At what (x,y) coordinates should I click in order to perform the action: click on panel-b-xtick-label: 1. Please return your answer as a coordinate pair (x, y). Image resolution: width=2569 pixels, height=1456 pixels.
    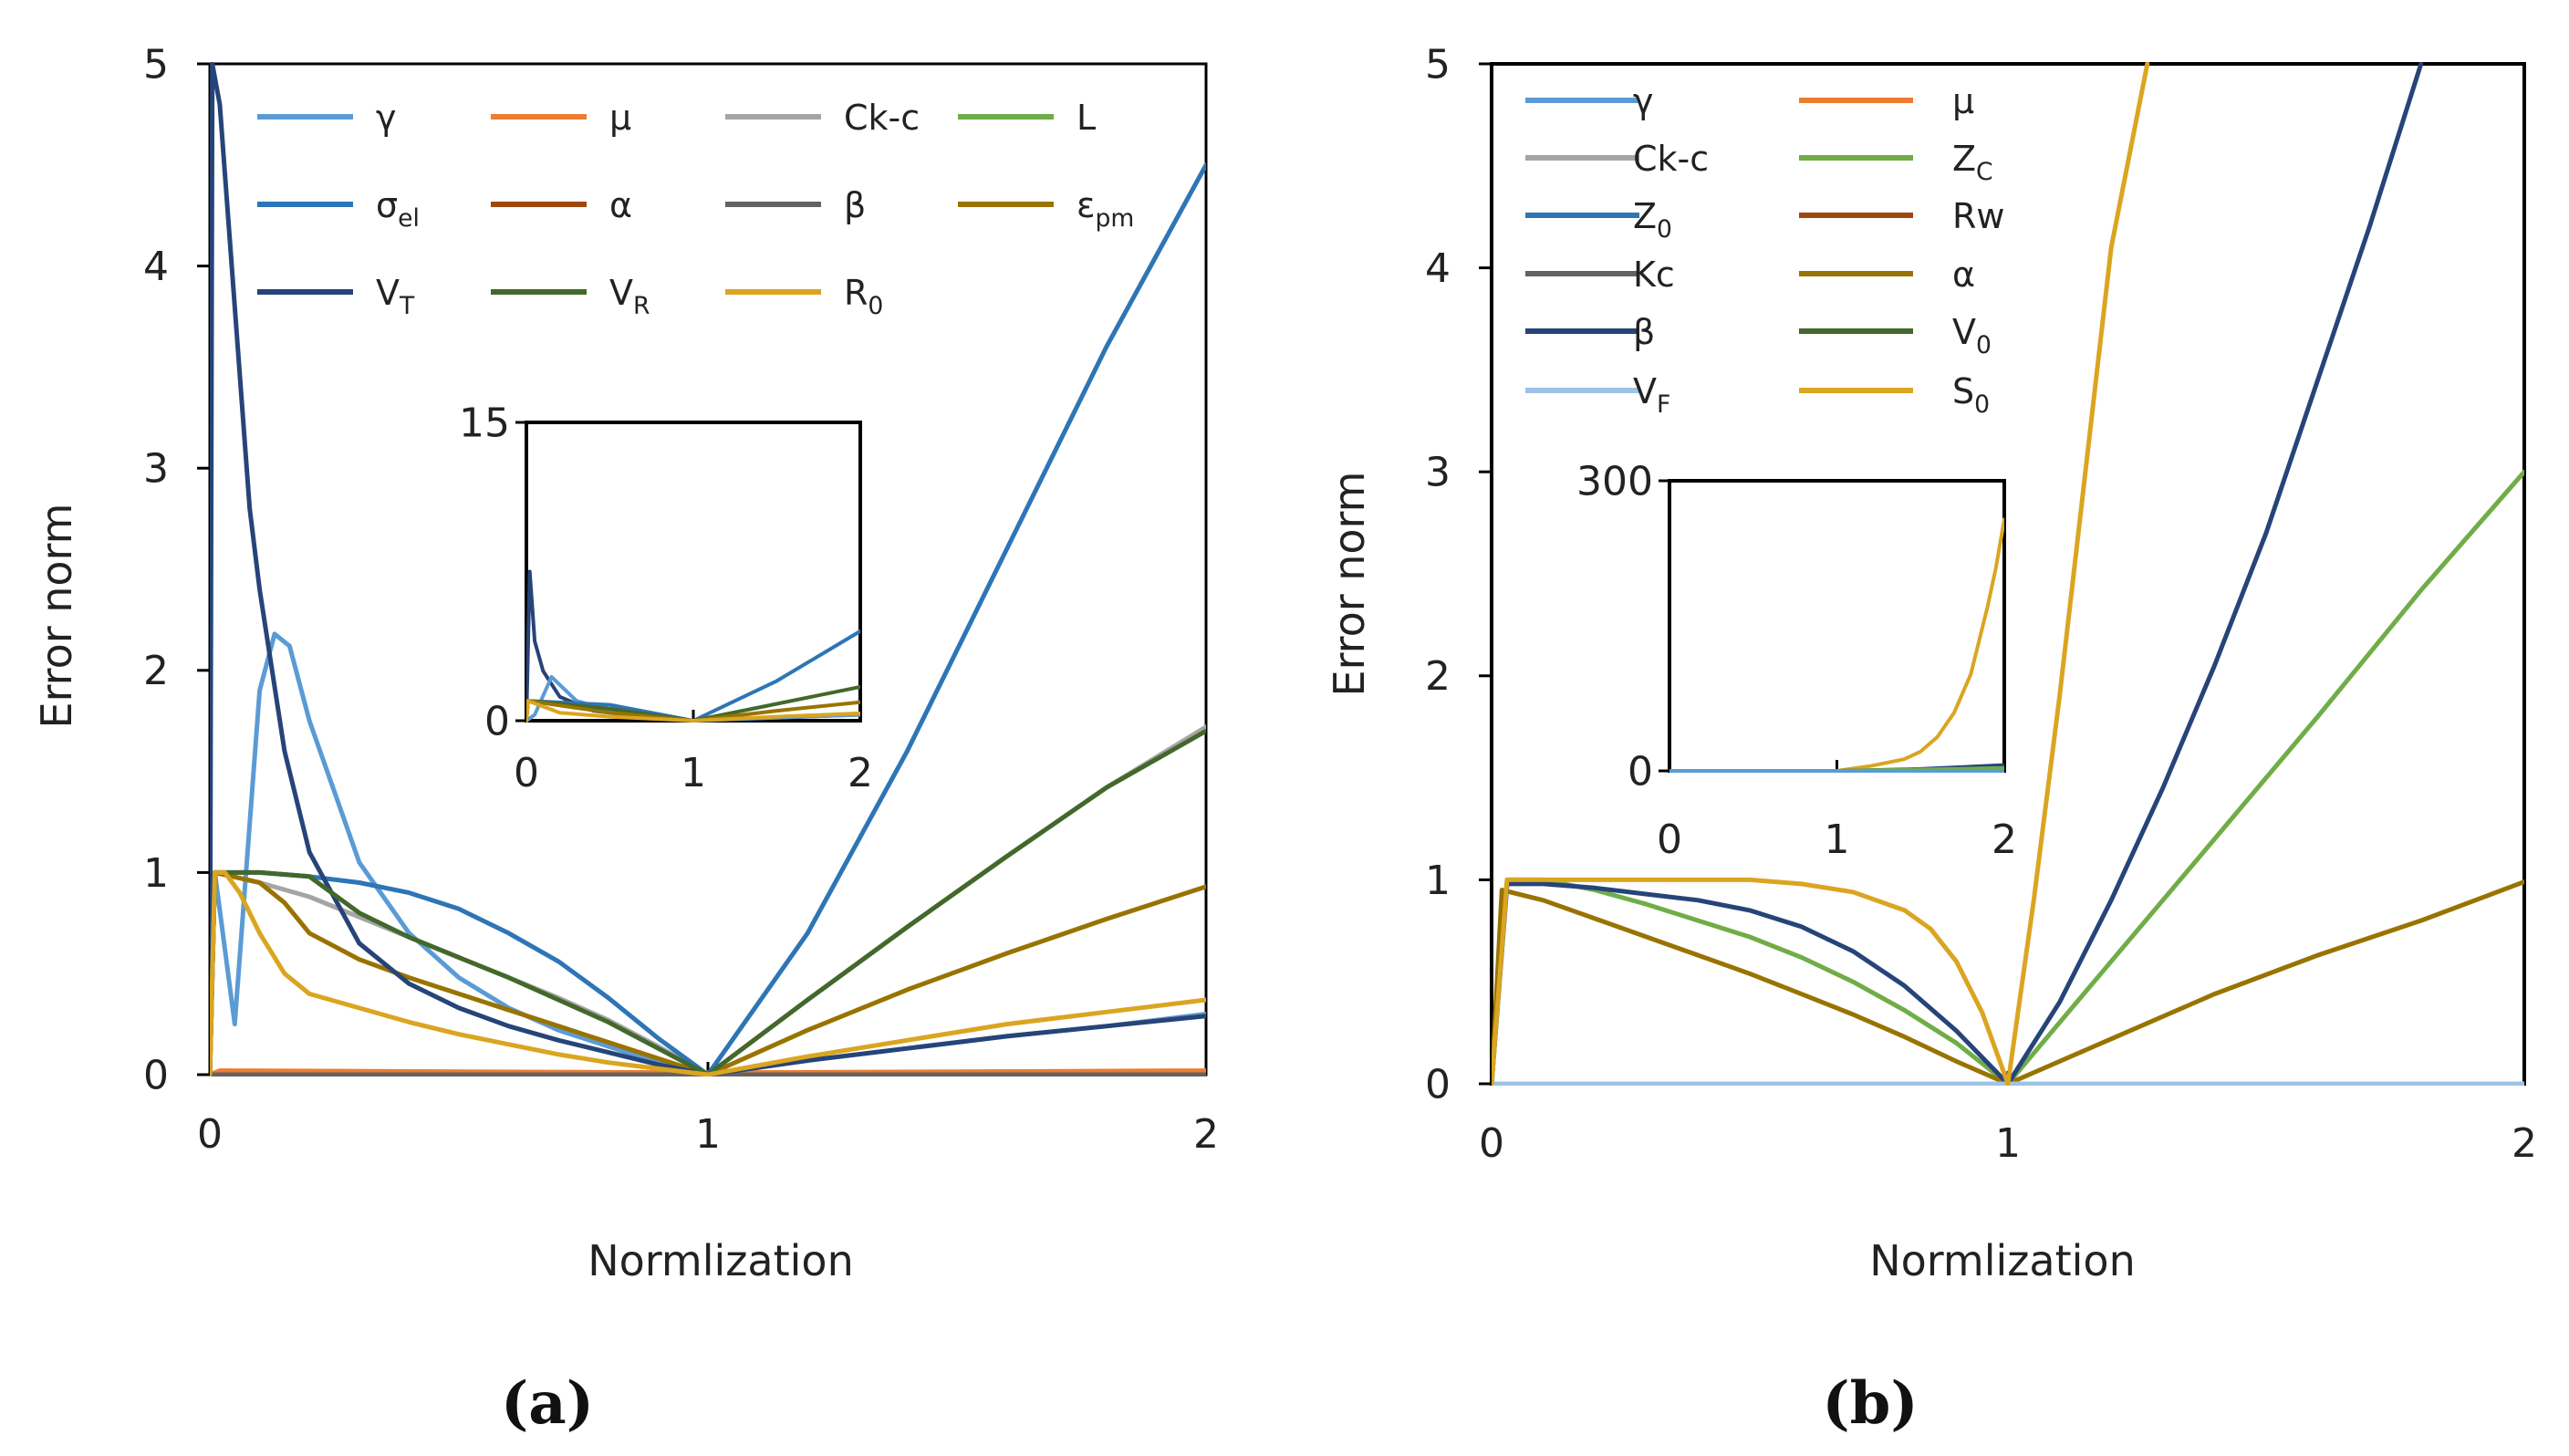
    Looking at the image, I should click on (2008, 1143).